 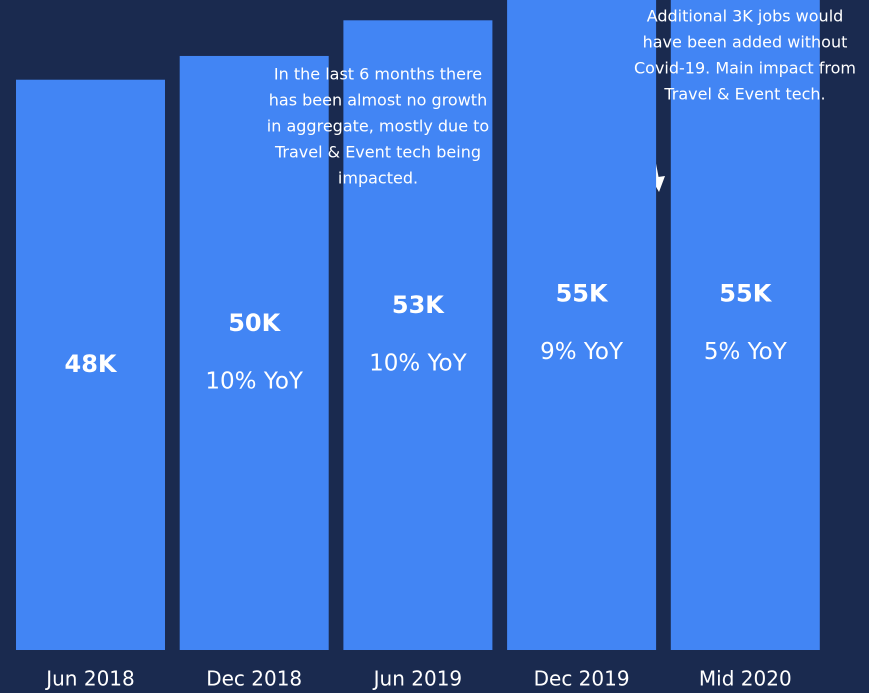 What do you see at coordinates (378, 178) in the screenshot?
I see `annotation: impacted.` at bounding box center [378, 178].